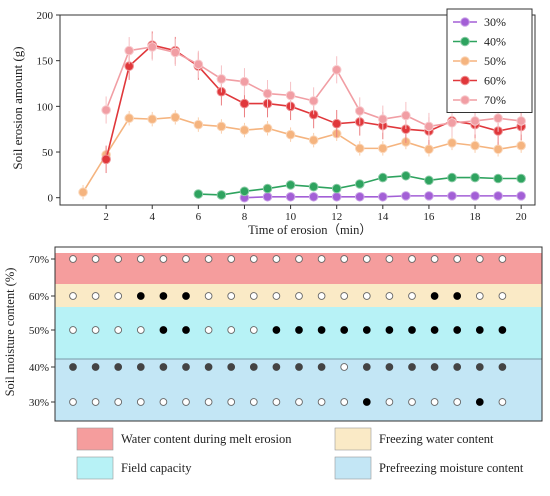  I want to click on row-label: 40%, so click(39, 368).